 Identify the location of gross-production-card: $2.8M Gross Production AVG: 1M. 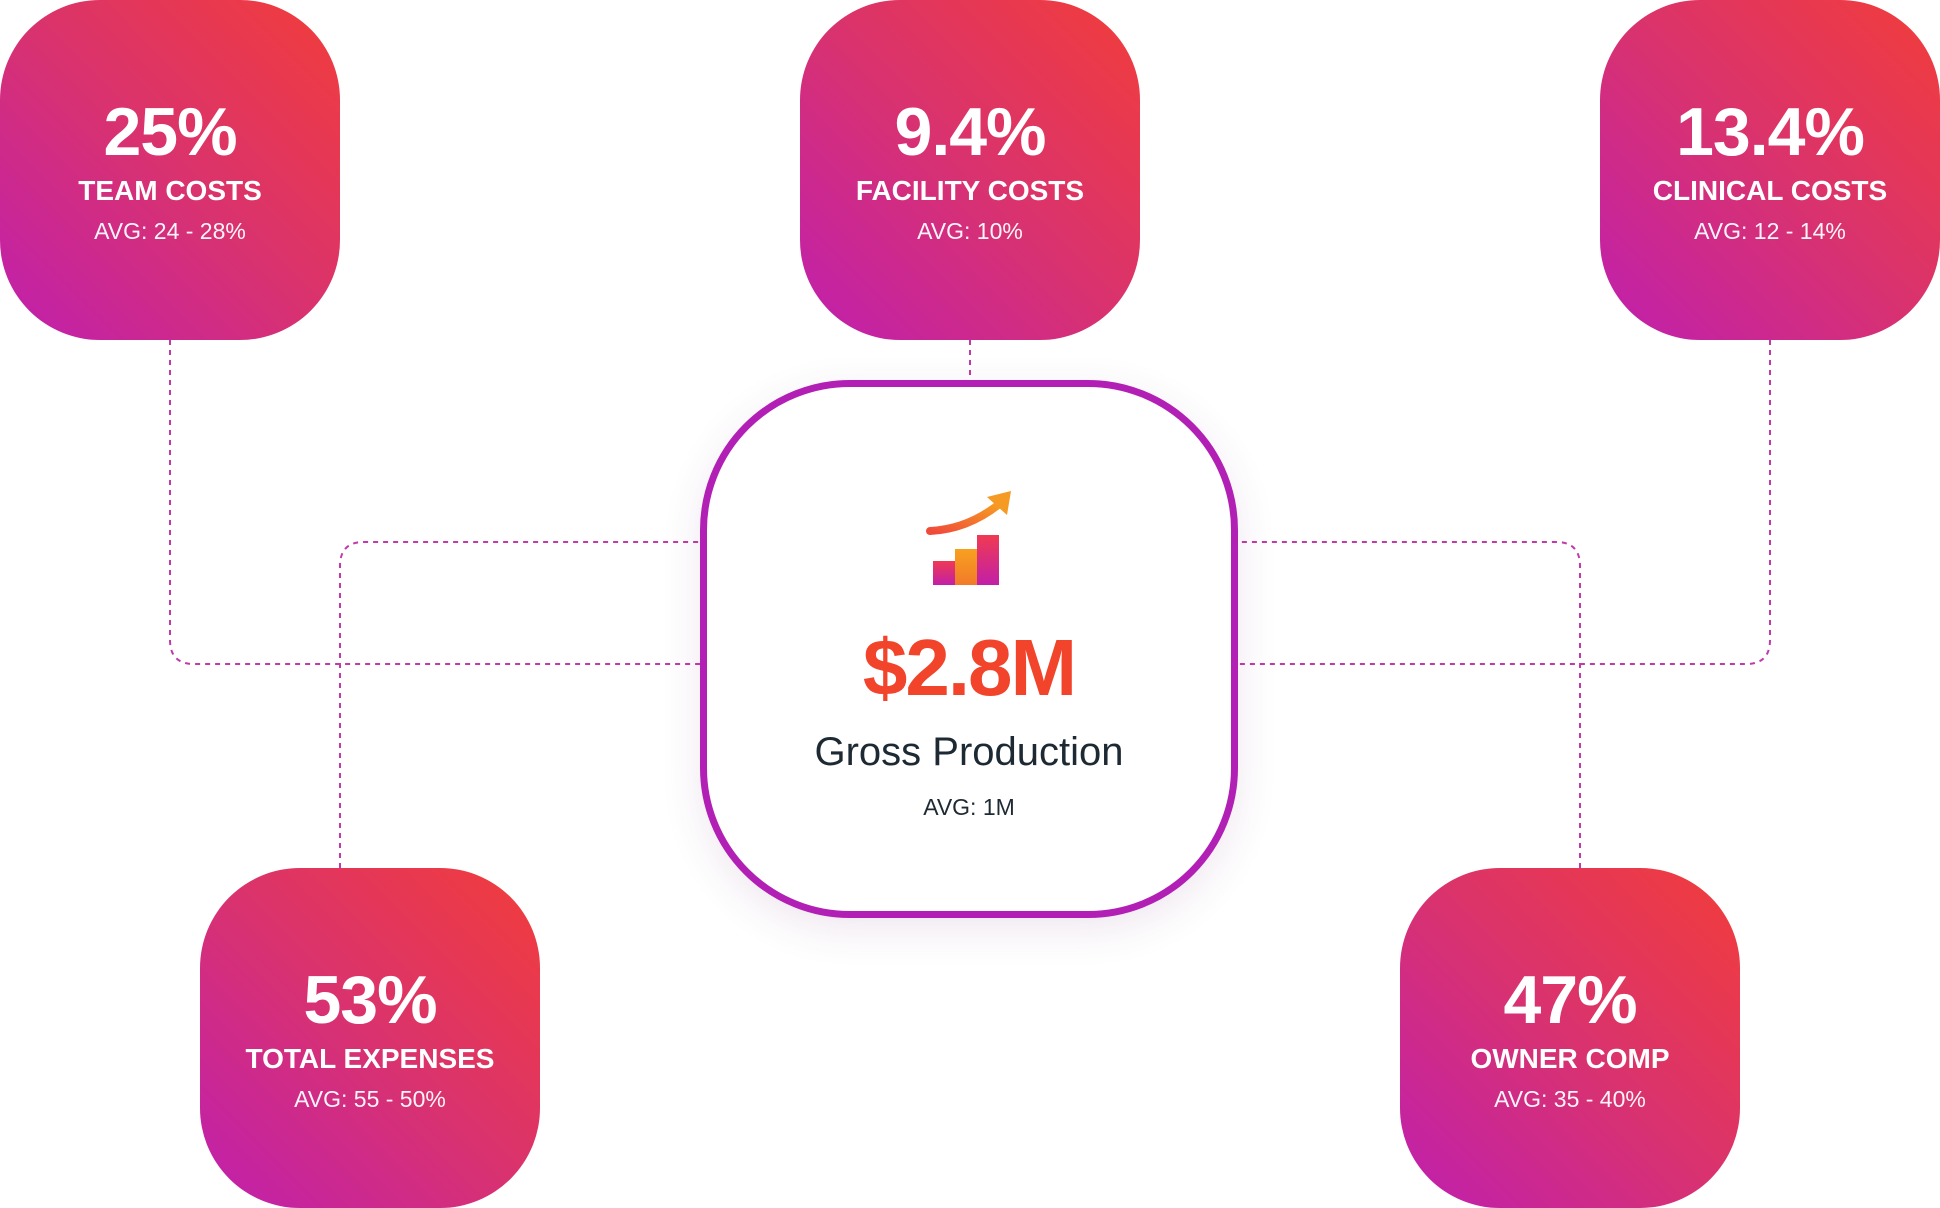
(969, 649).